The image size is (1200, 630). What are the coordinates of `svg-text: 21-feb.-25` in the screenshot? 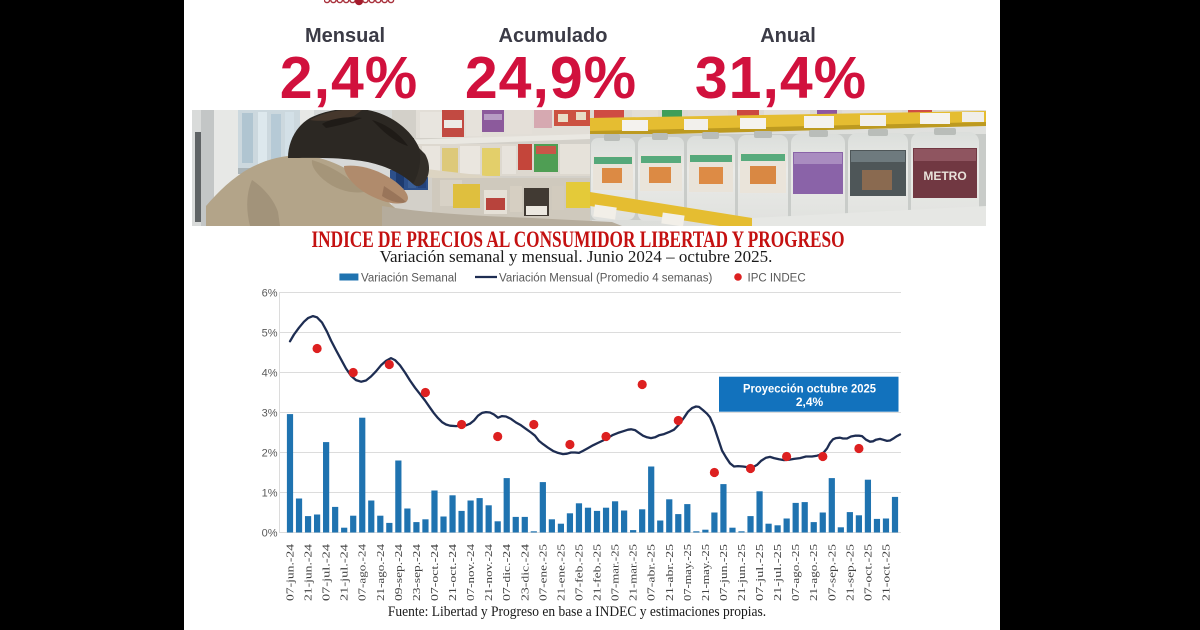 It's located at (598, 572).